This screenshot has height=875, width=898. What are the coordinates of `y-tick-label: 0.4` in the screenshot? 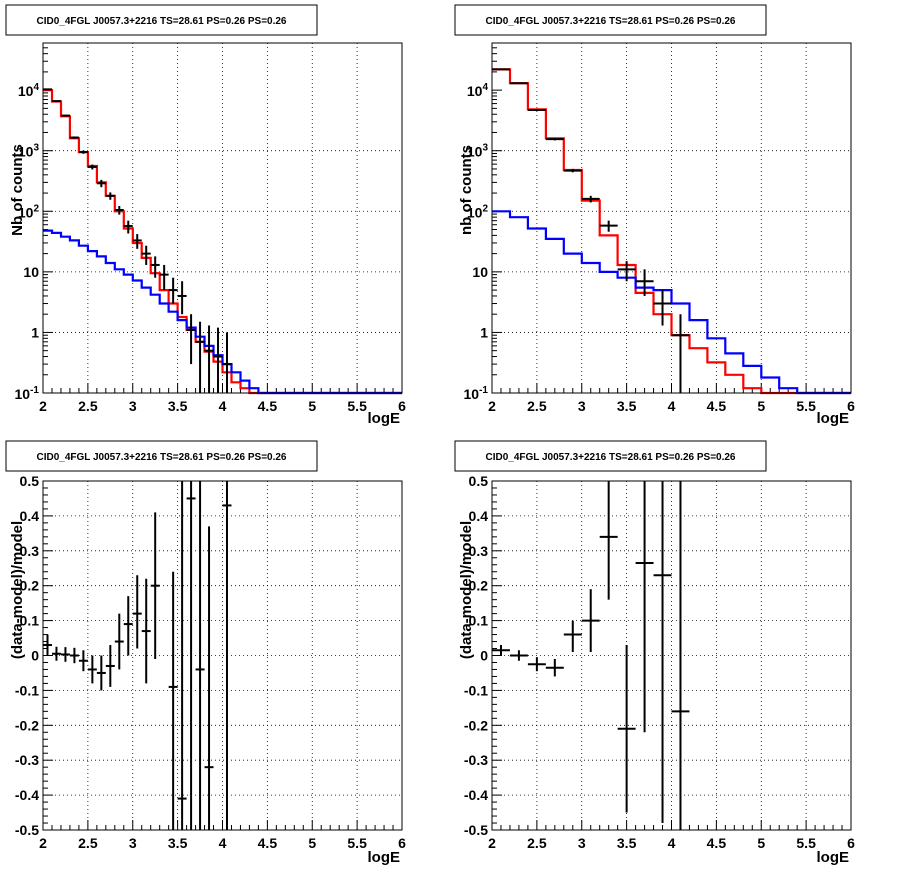 It's located at (30, 516).